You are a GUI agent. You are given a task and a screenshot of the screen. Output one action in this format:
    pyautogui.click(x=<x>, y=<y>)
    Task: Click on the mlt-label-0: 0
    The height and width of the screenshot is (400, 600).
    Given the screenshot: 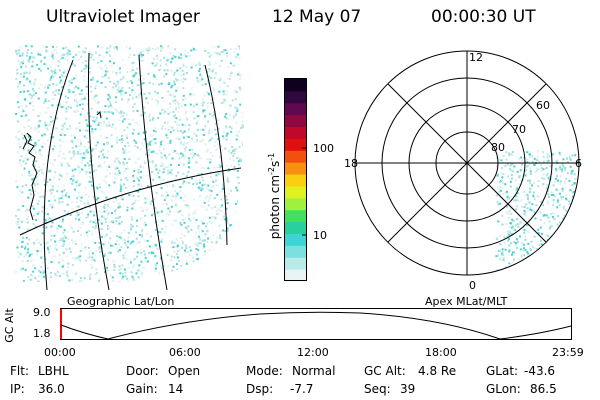 What is the action you would take?
    pyautogui.click(x=472, y=285)
    